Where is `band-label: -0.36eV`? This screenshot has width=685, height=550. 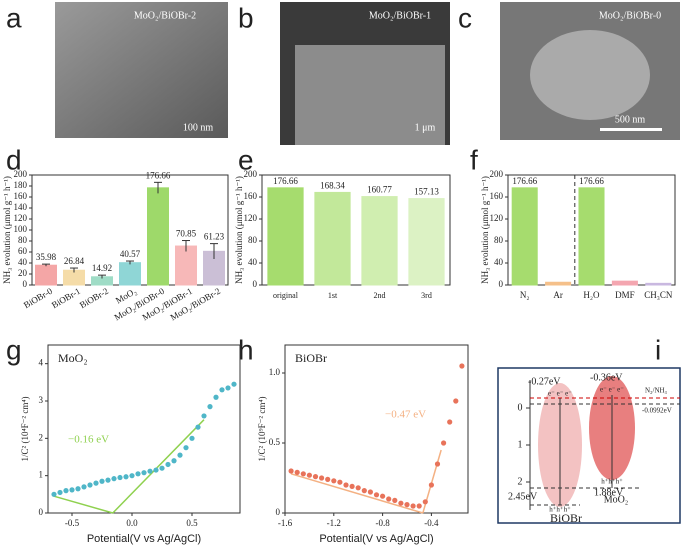 band-label: -0.36eV is located at coordinates (606, 377).